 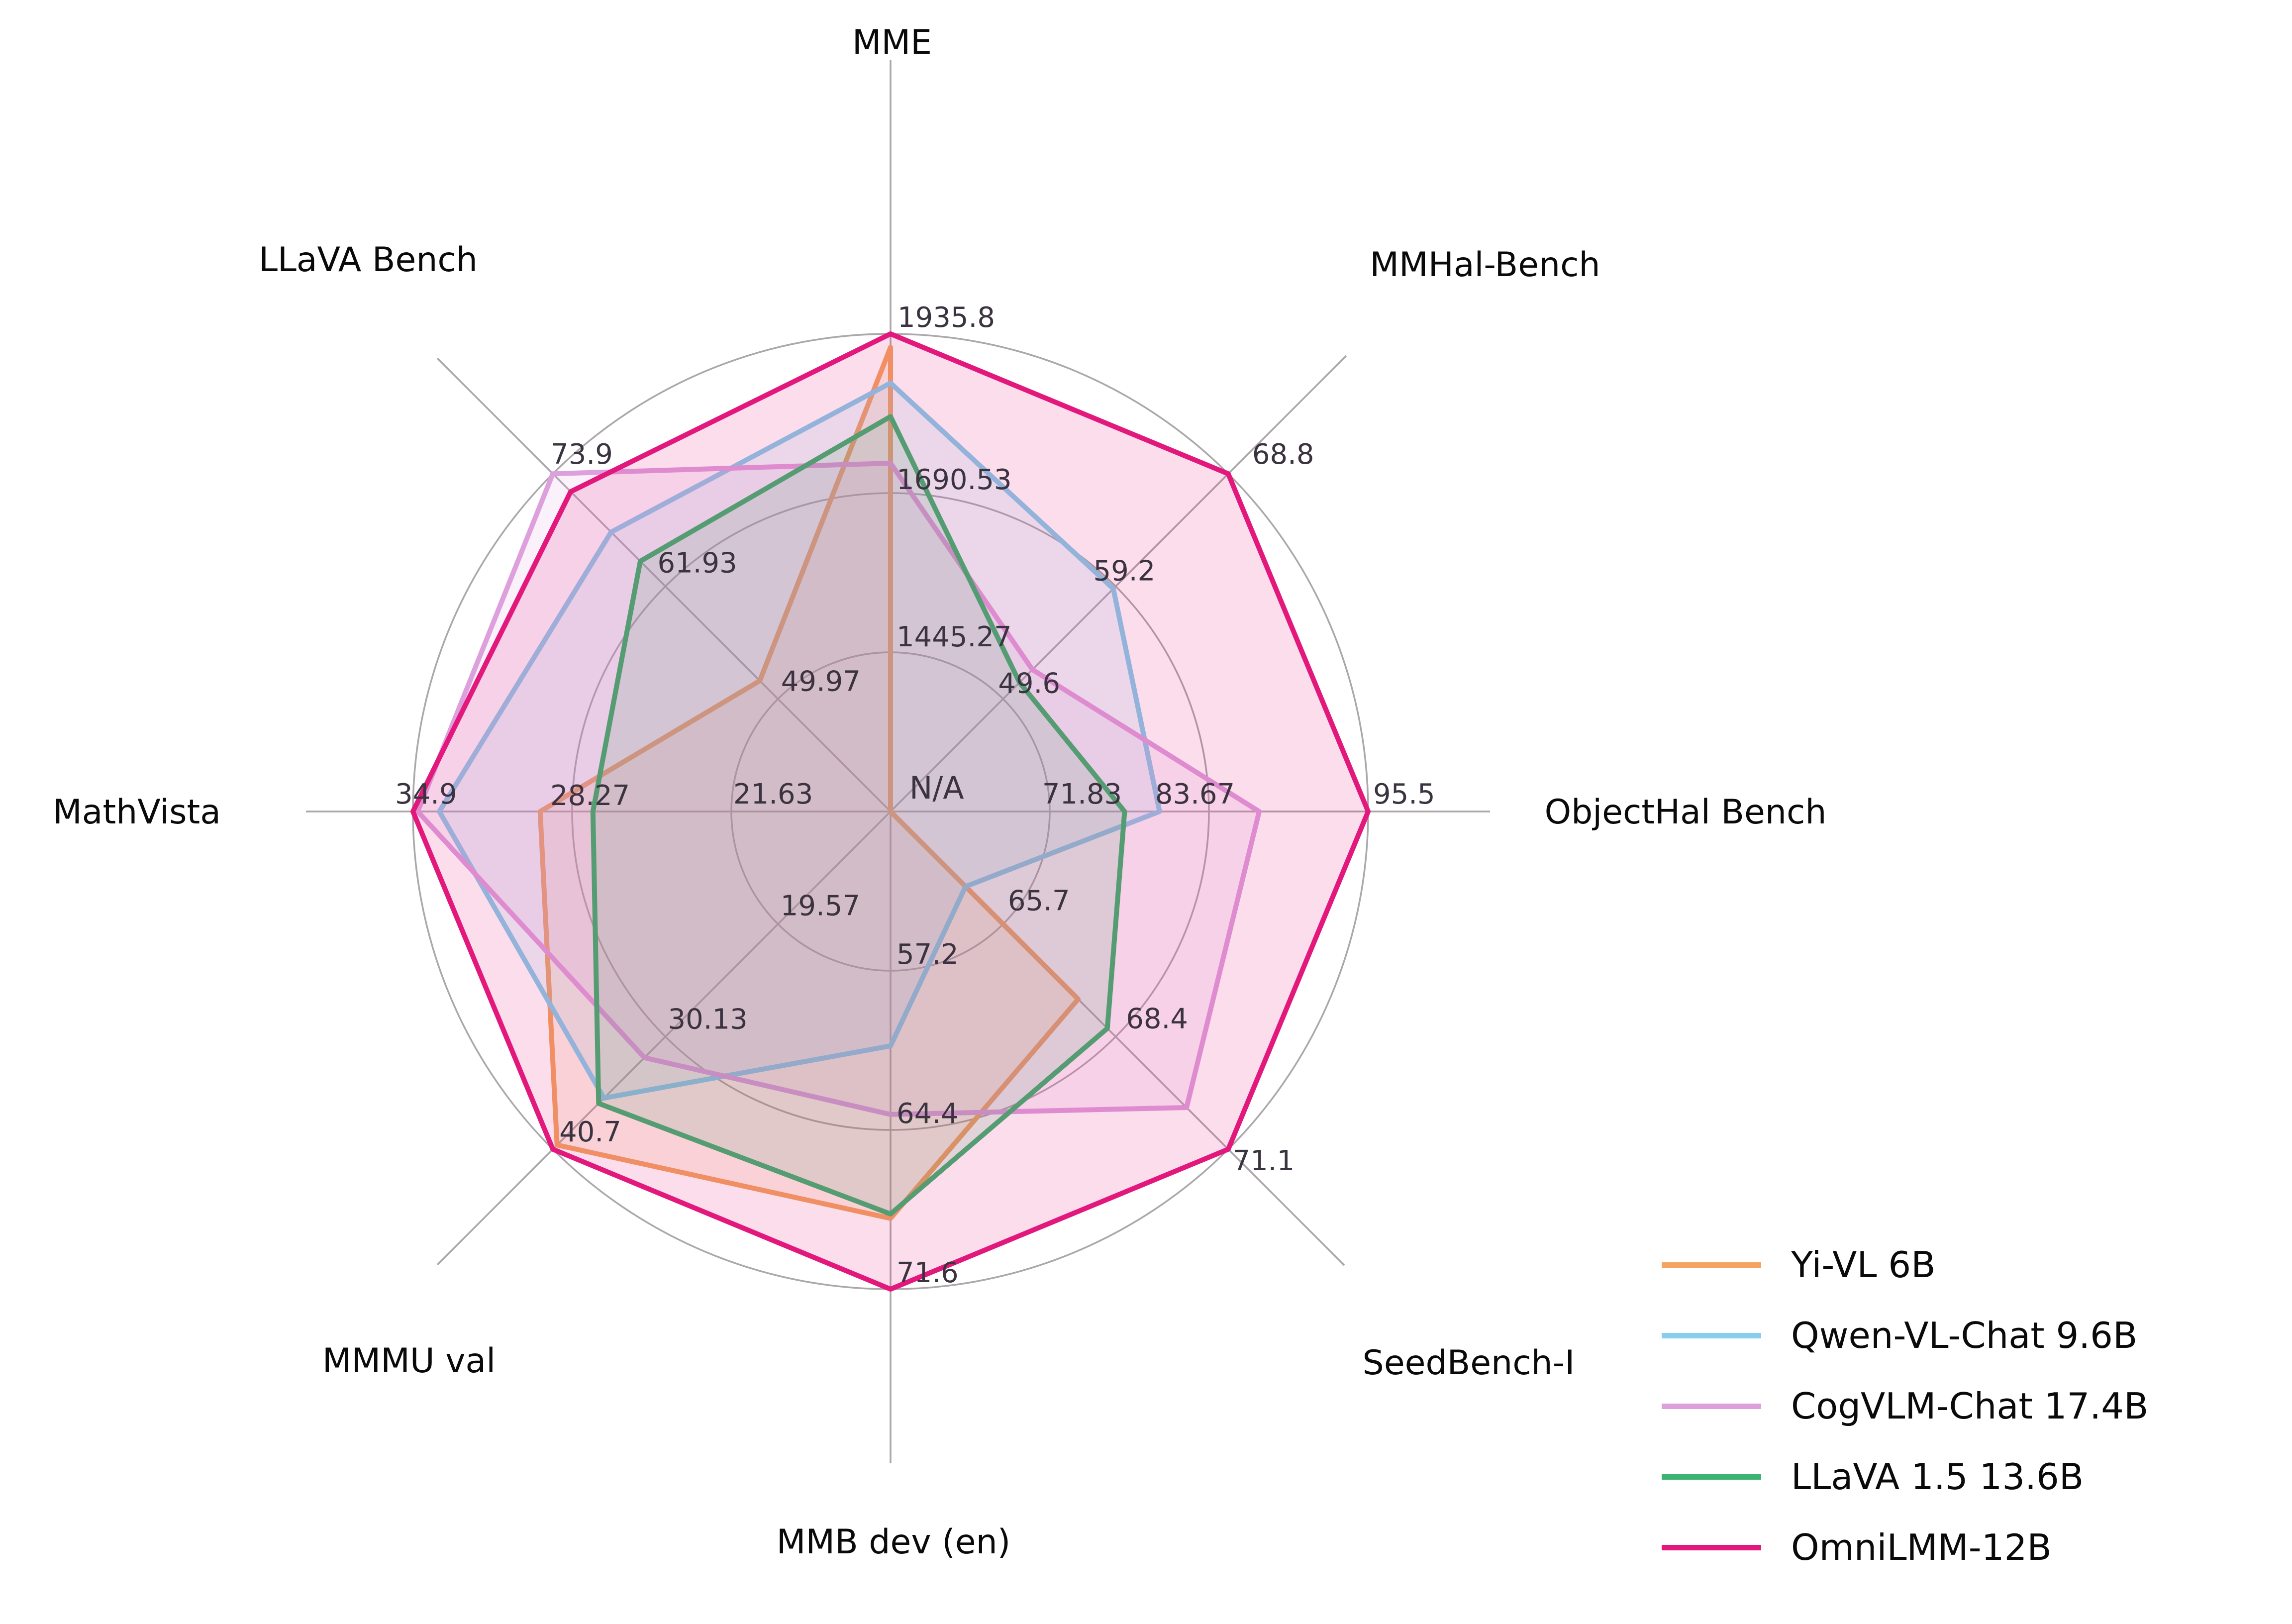 What do you see at coordinates (1283, 455) in the screenshot?
I see `ring-label: 68.8` at bounding box center [1283, 455].